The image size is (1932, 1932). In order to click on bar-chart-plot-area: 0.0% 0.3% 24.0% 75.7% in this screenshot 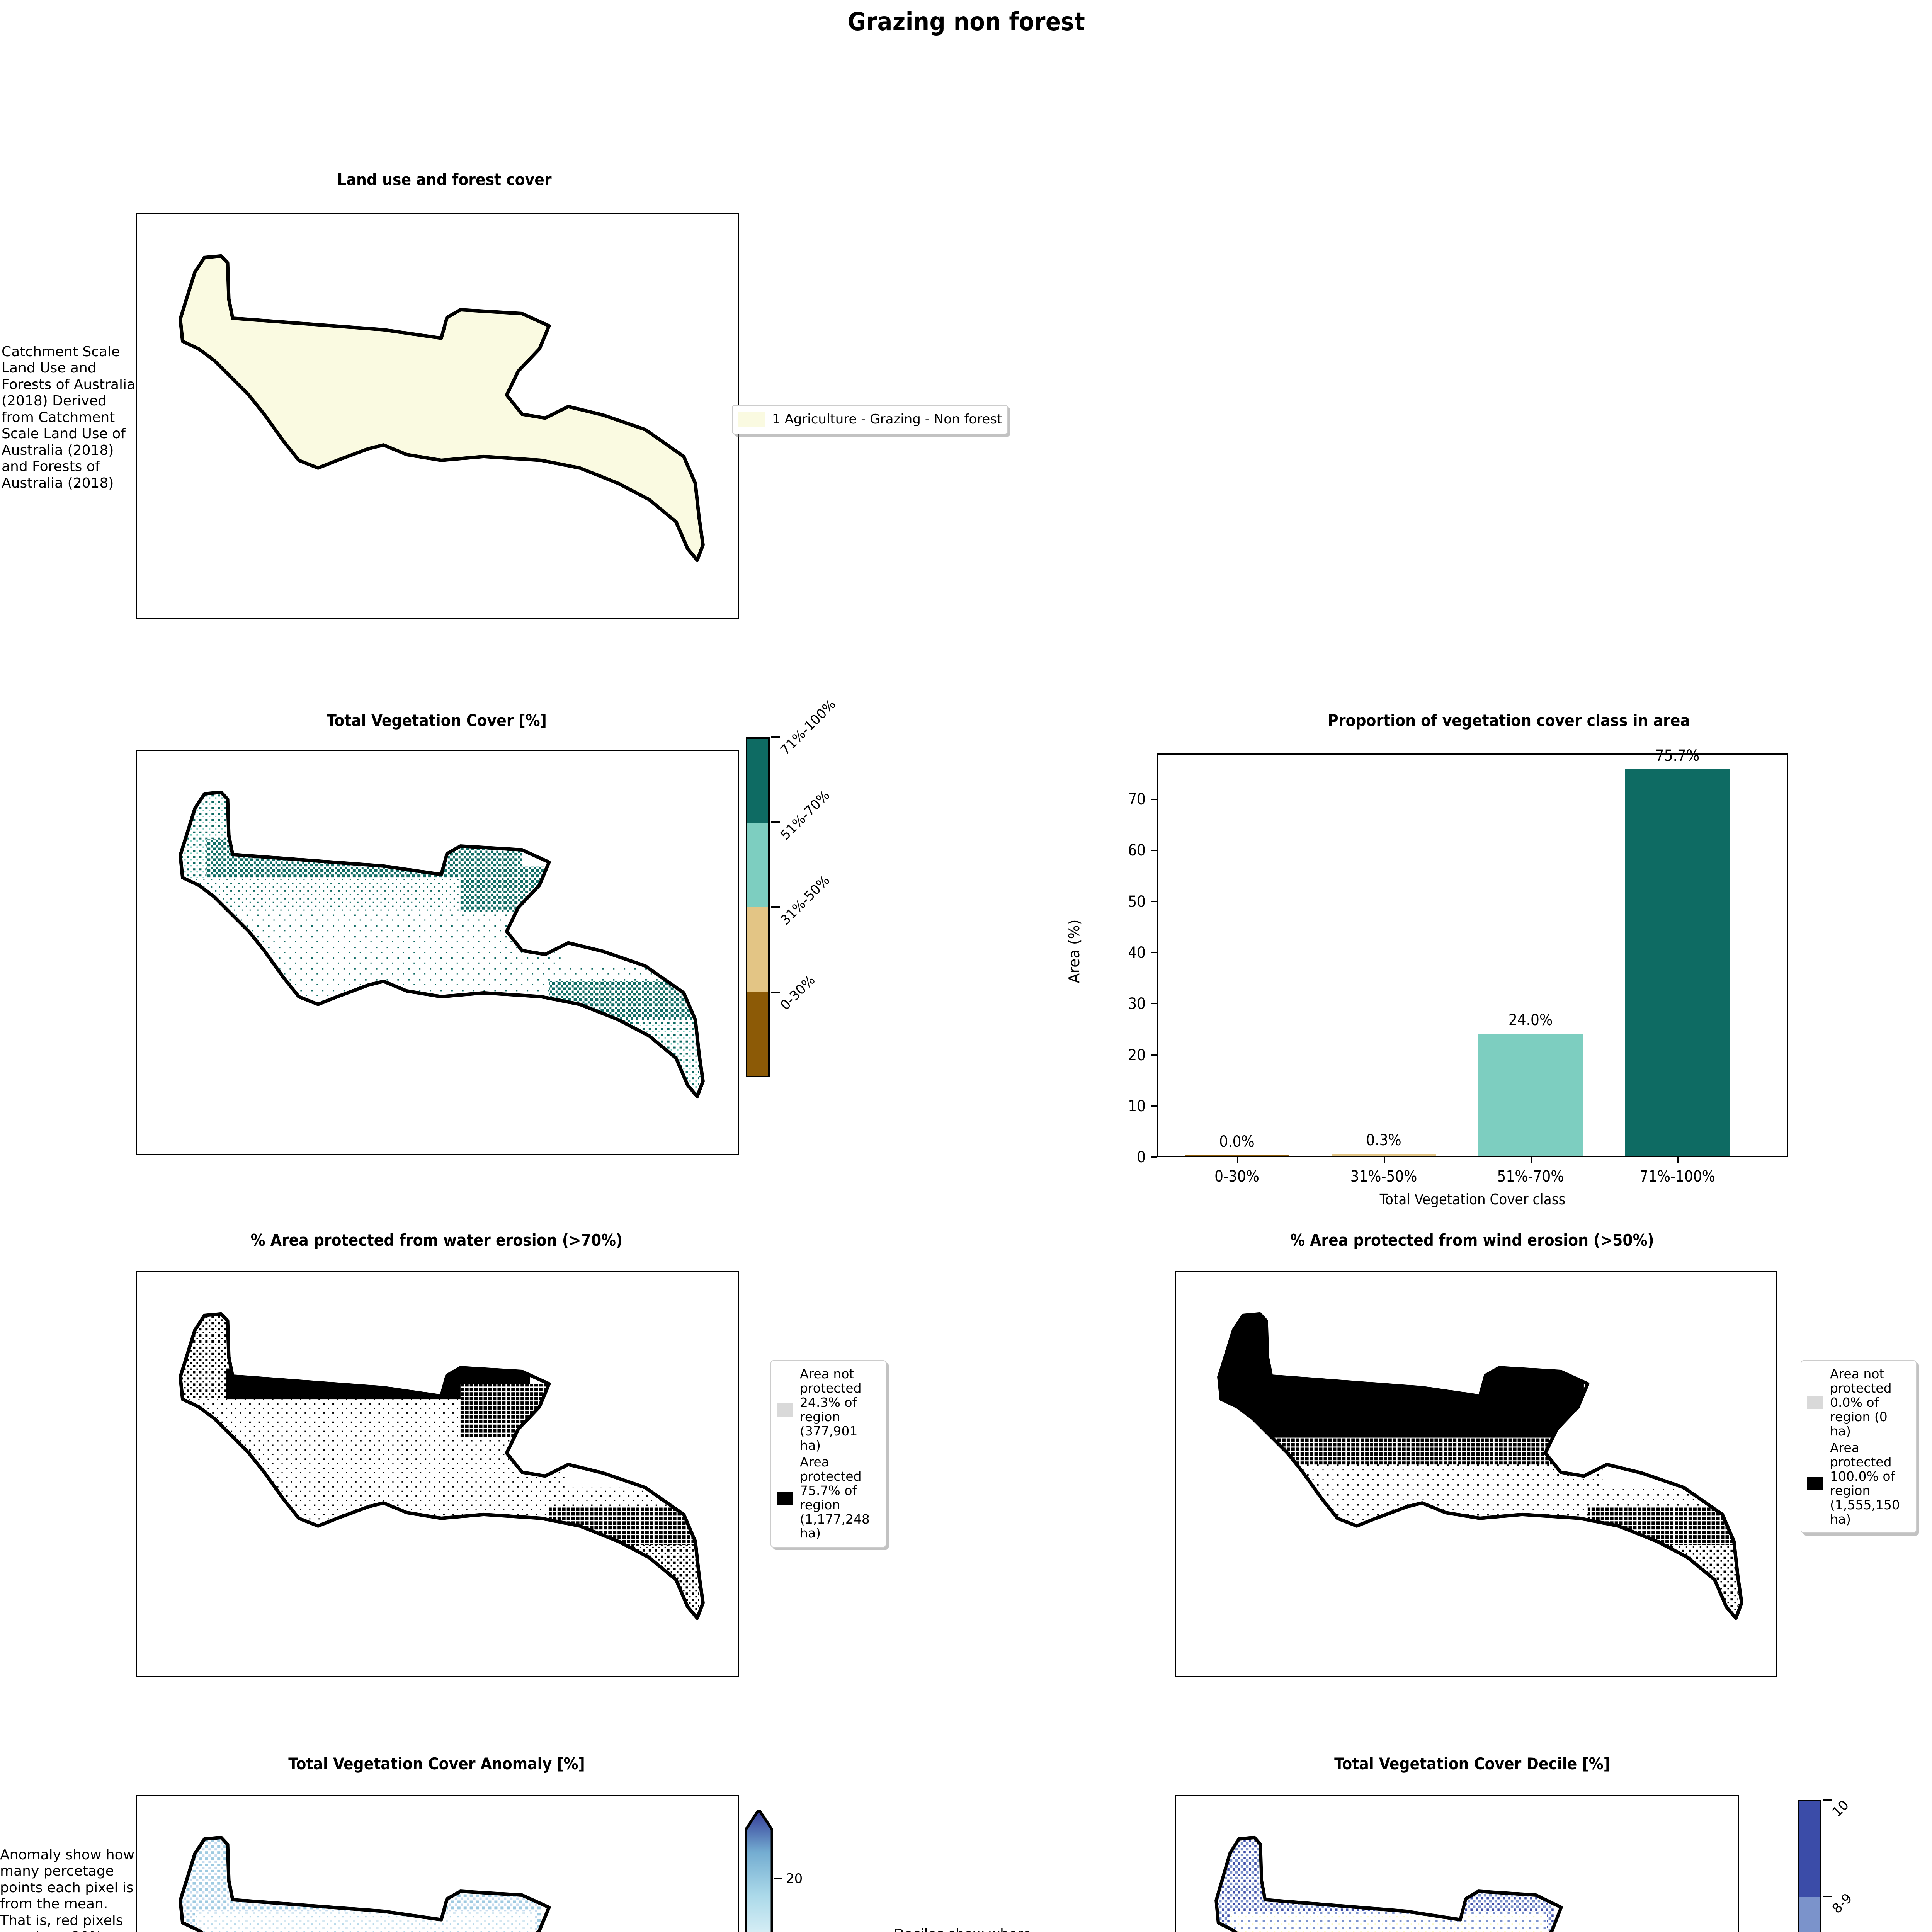, I will do `click(1473, 952)`.